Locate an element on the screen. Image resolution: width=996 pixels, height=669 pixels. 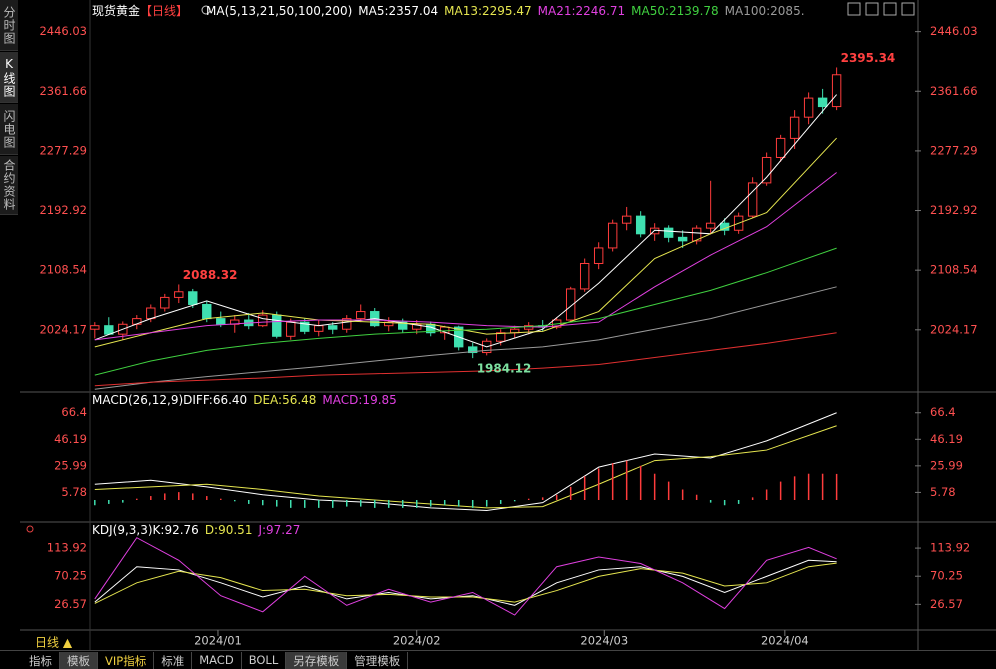
y-tick-label: 2108.54 is located at coordinates (63, 270).